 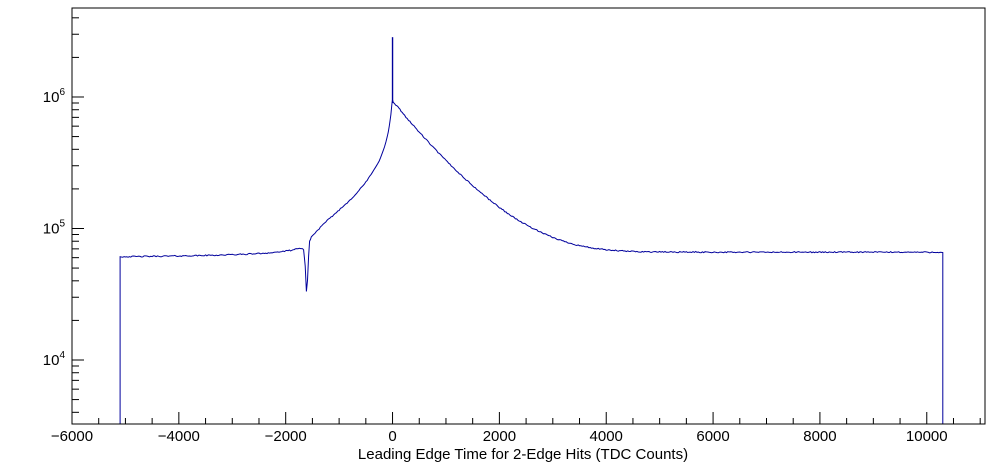 What do you see at coordinates (179, 436) in the screenshot?
I see `x-tick-label: −4000` at bounding box center [179, 436].